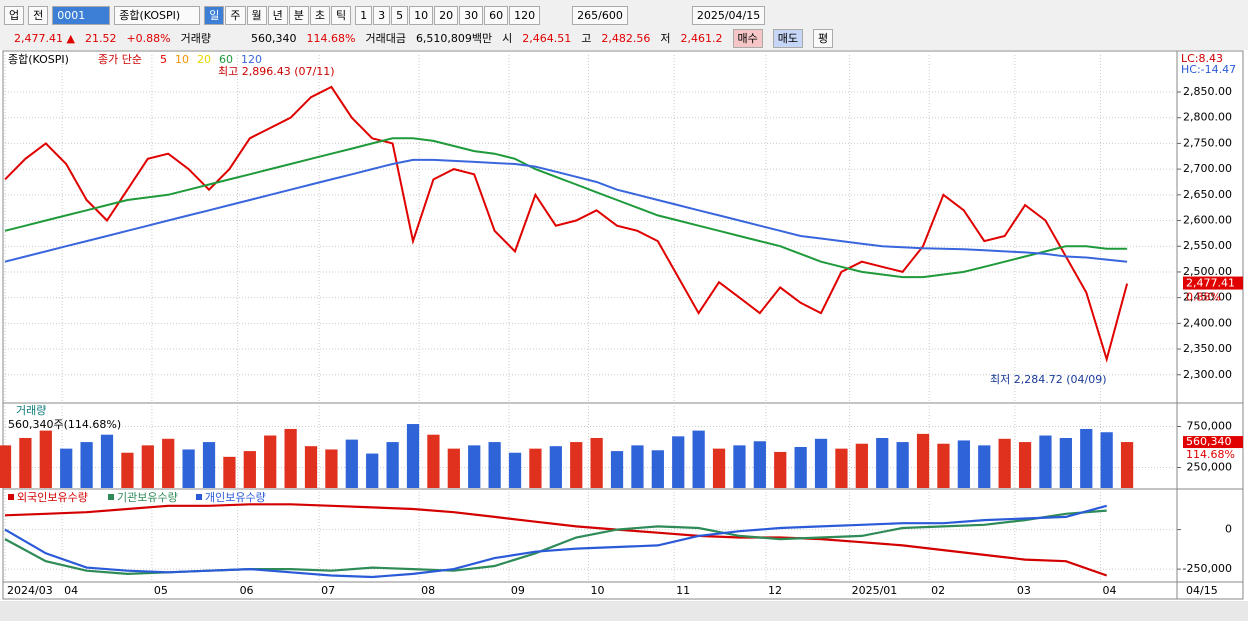  Describe the element at coordinates (1110, 590) in the screenshot. I see `x-tick-label: 04` at that location.